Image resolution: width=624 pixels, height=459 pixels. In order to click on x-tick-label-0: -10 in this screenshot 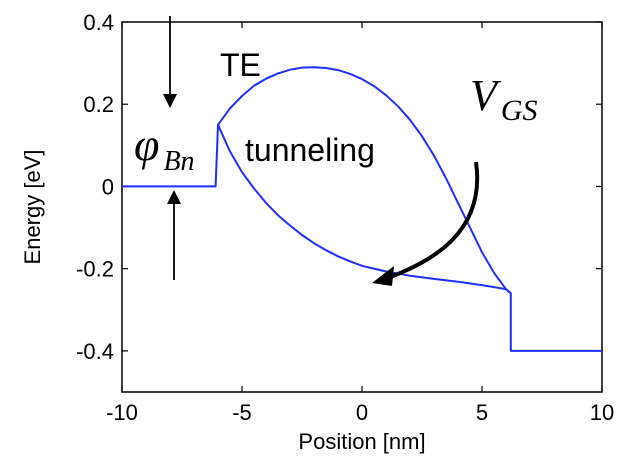, I will do `click(122, 412)`.